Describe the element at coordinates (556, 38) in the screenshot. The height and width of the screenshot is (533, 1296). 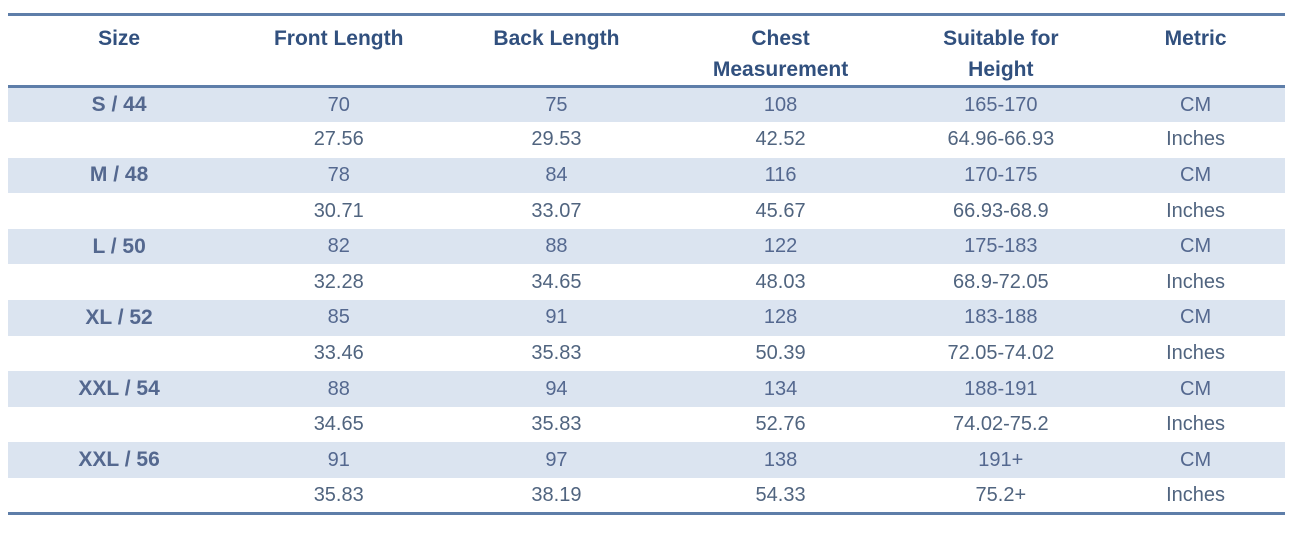
I see `column-header-label: Back Length` at that location.